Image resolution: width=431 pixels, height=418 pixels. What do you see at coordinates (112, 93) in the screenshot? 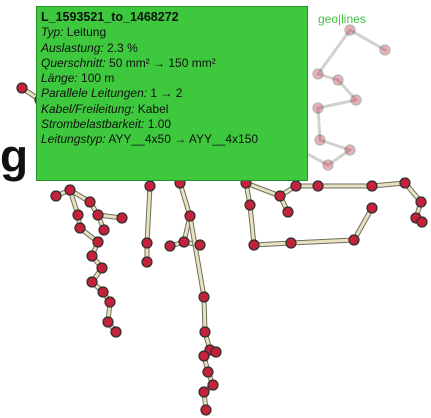
I see `tooltip-row-parallel-lines: Parallele Leitungen: 1 → 2` at bounding box center [112, 93].